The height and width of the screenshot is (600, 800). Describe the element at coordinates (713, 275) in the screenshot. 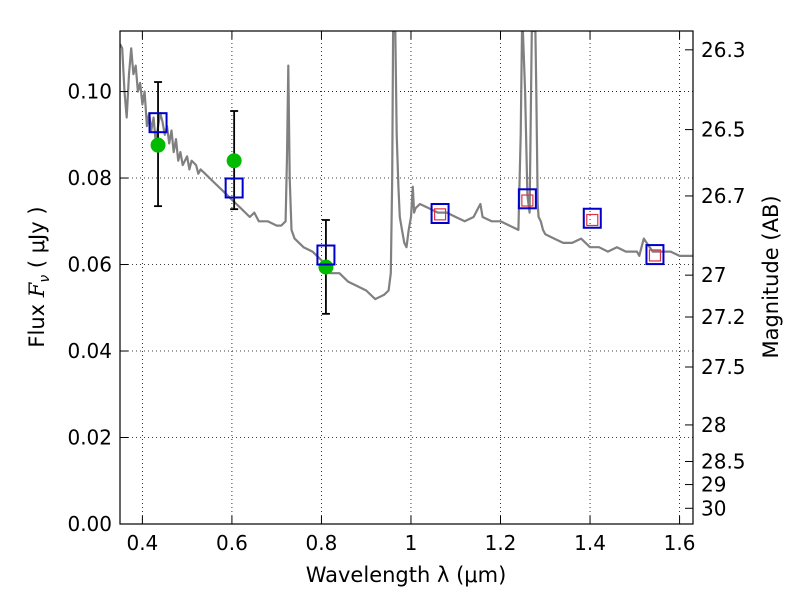

I see `y2-tick-label: 27` at that location.